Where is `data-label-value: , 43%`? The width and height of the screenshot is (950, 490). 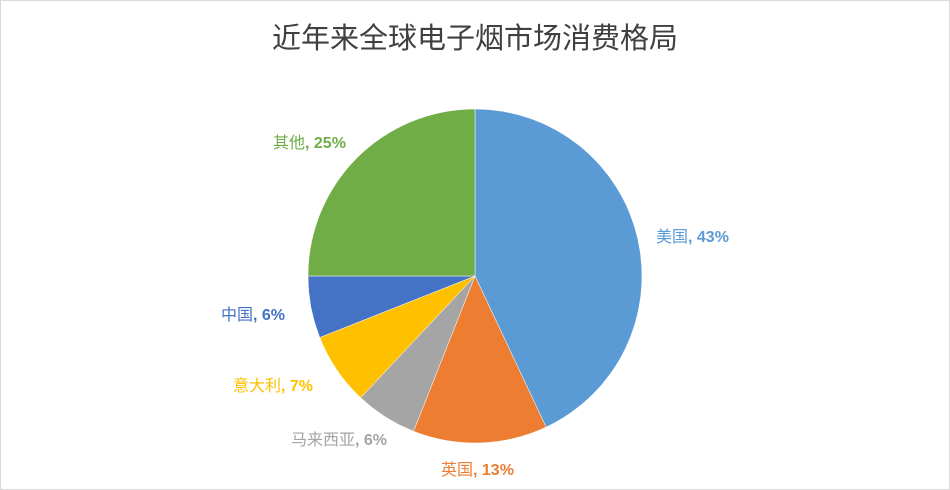 data-label-value: , 43% is located at coordinates (708, 237).